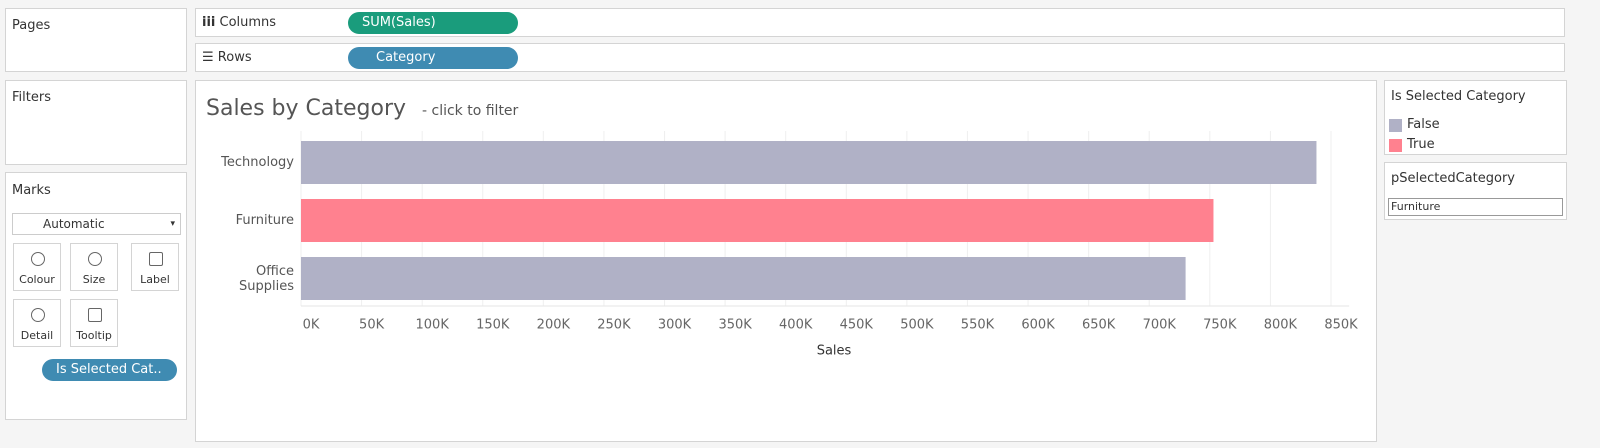  What do you see at coordinates (94, 267) in the screenshot?
I see `size-button: Size` at bounding box center [94, 267].